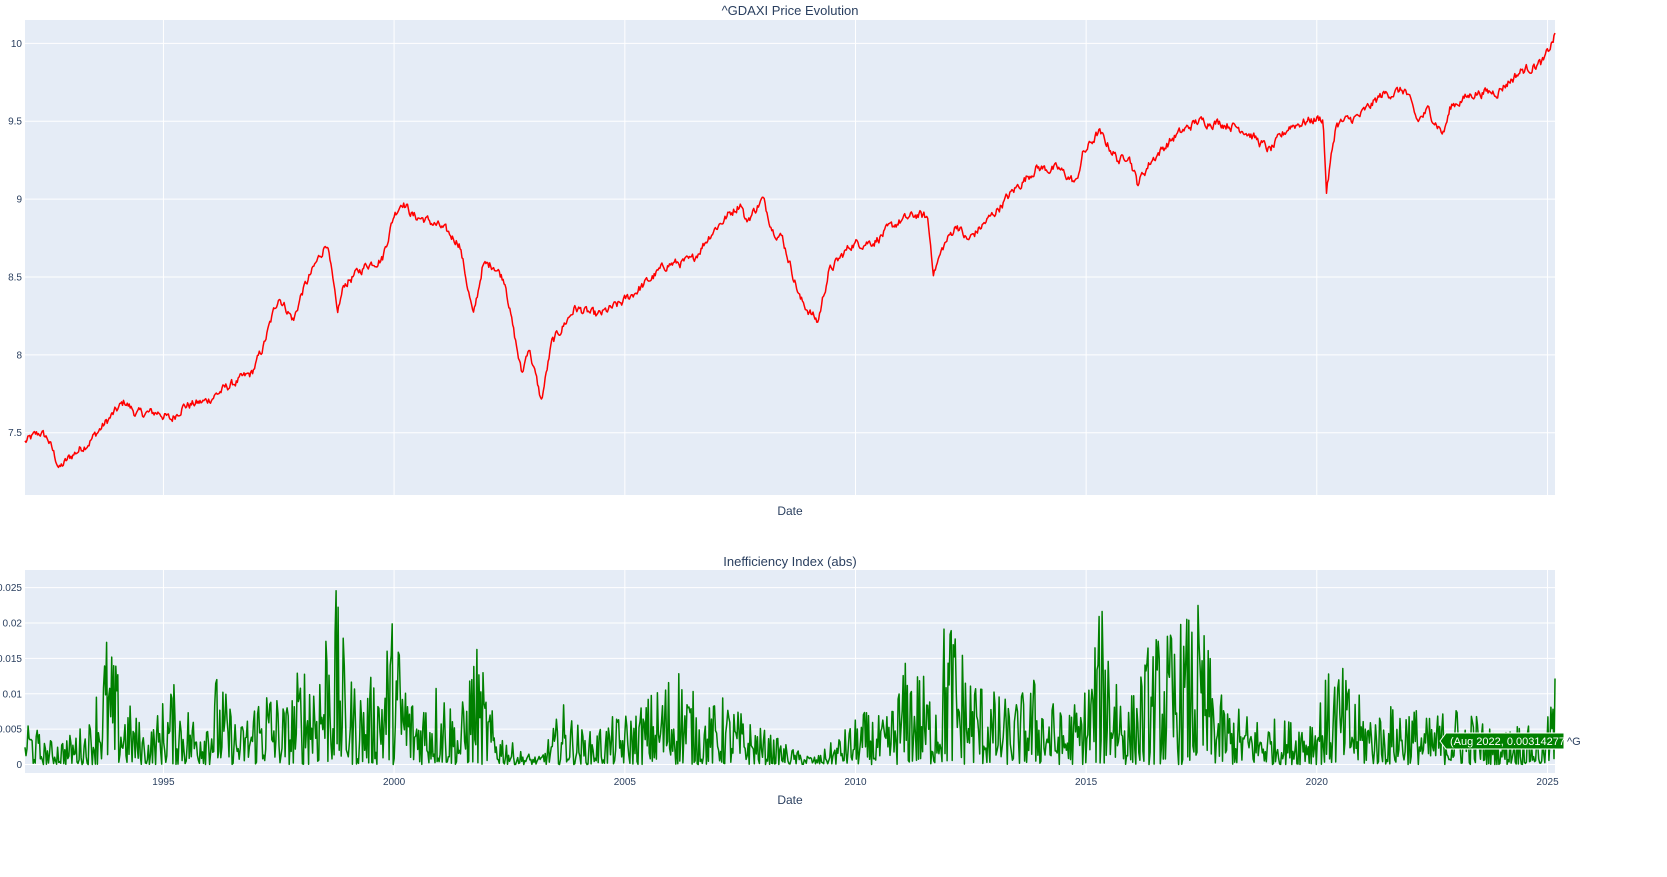  I want to click on inefficiency-x-axis-title: Date, so click(790, 800).